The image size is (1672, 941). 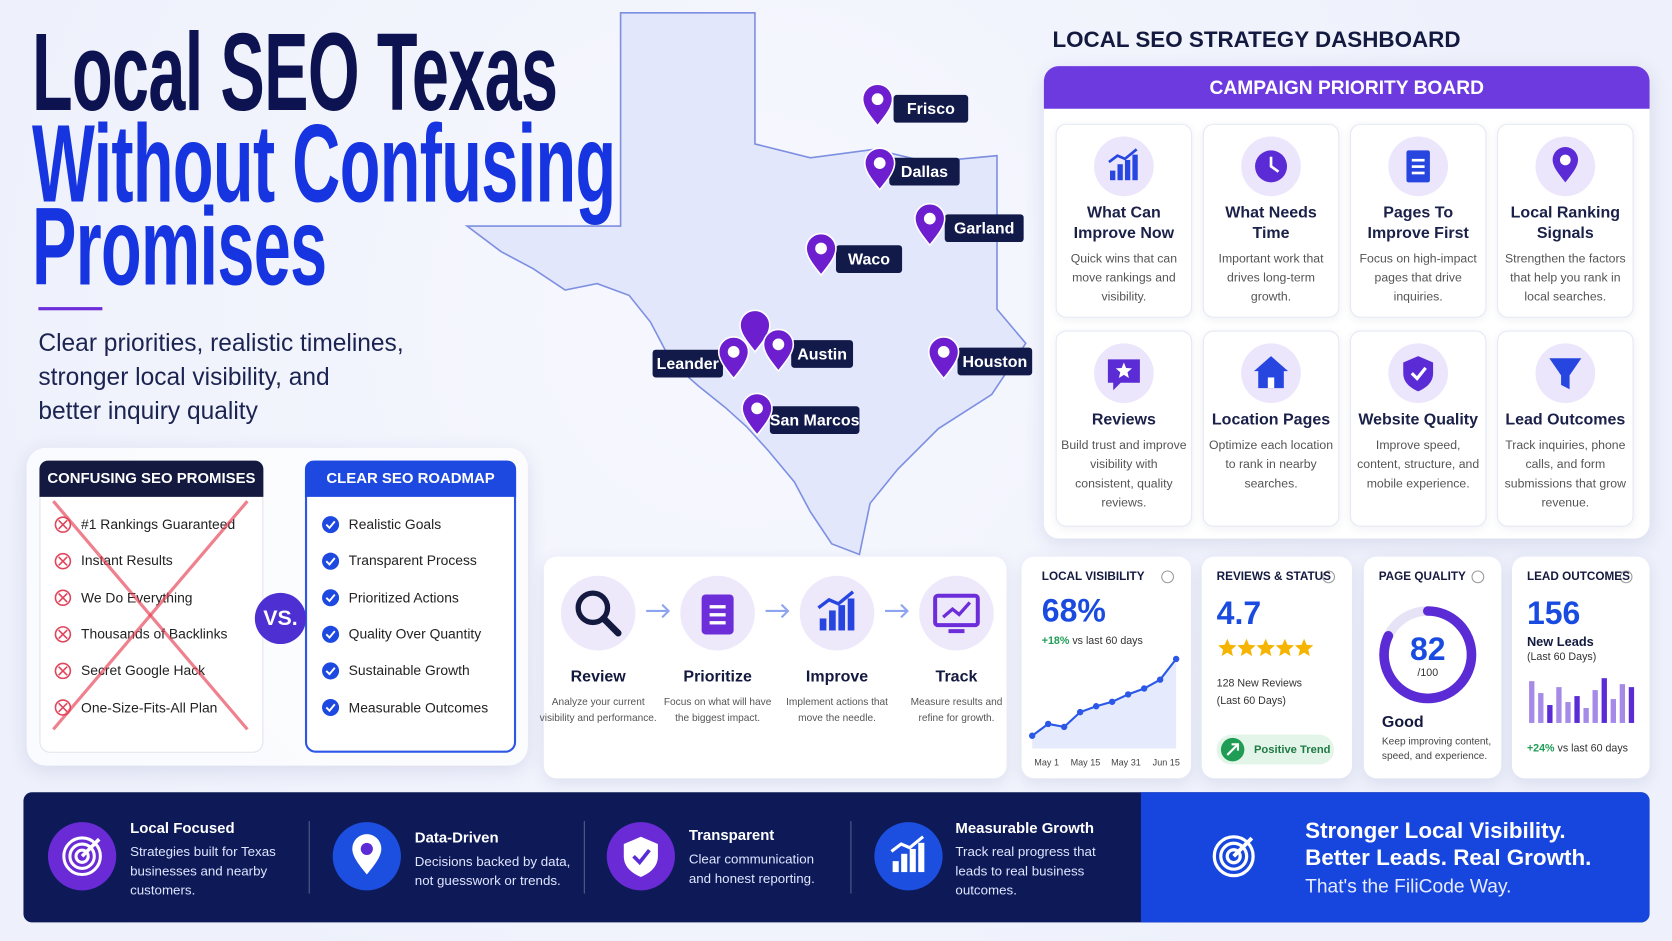 I want to click on roadmap-item: Transparent Process, so click(x=412, y=560).